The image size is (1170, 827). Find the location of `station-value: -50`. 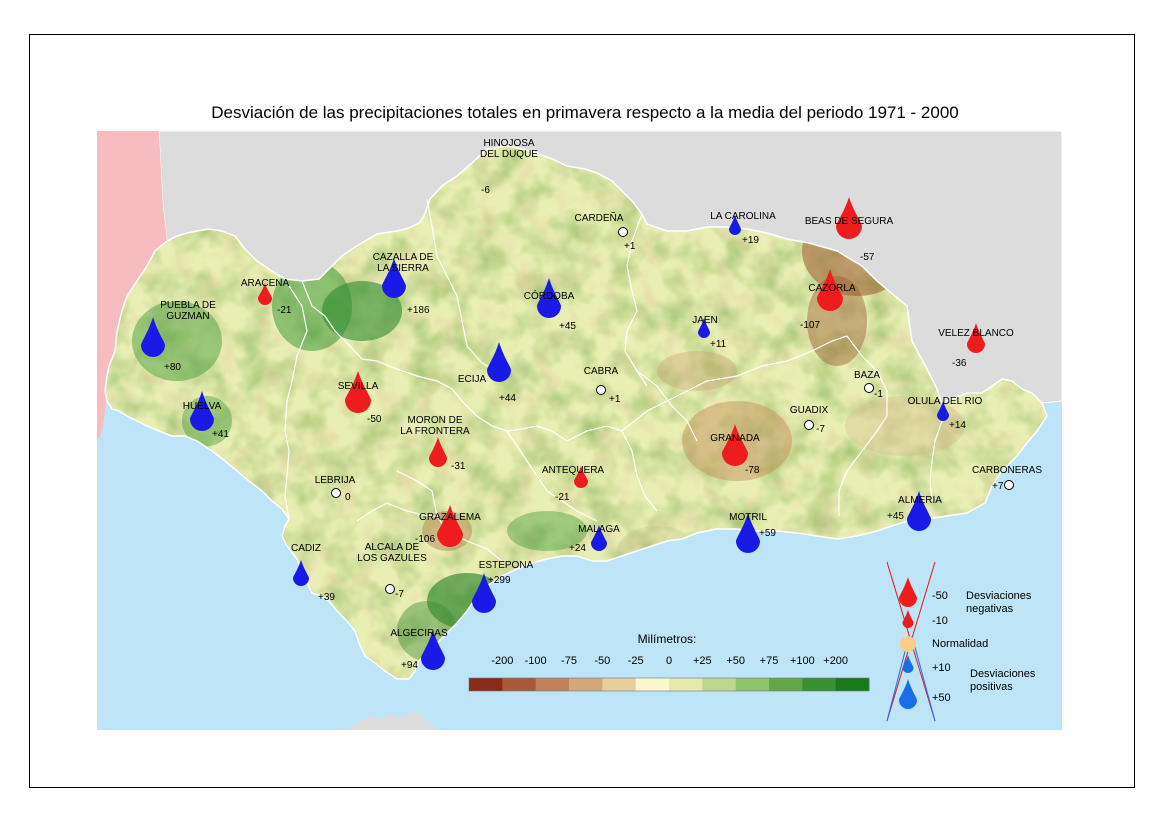

station-value: -50 is located at coordinates (374, 419).